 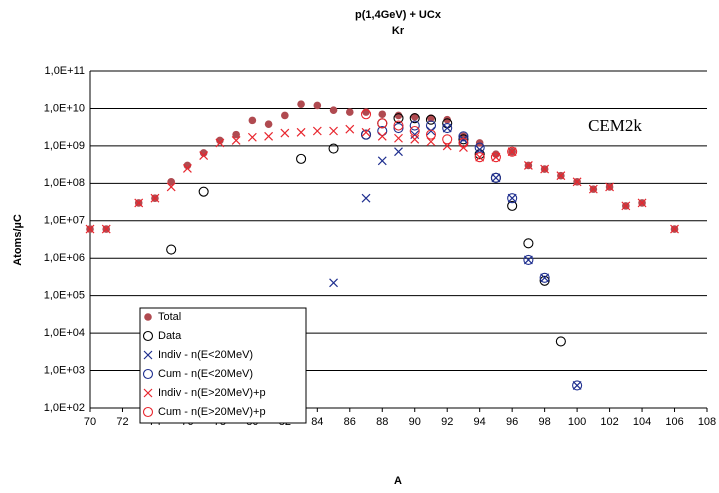 I want to click on y-tick-label: 1,0E+06, so click(x=64, y=258).